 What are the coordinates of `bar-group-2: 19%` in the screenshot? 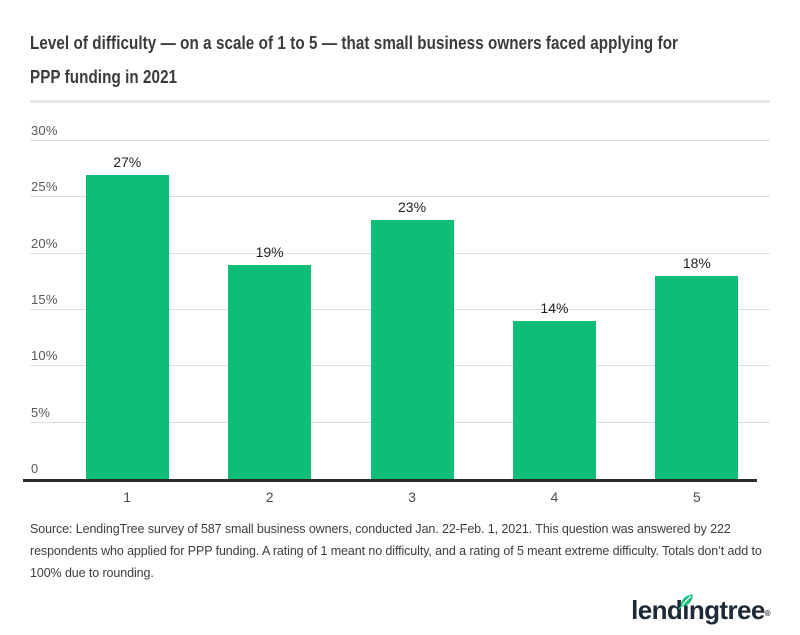 It's located at (269, 310).